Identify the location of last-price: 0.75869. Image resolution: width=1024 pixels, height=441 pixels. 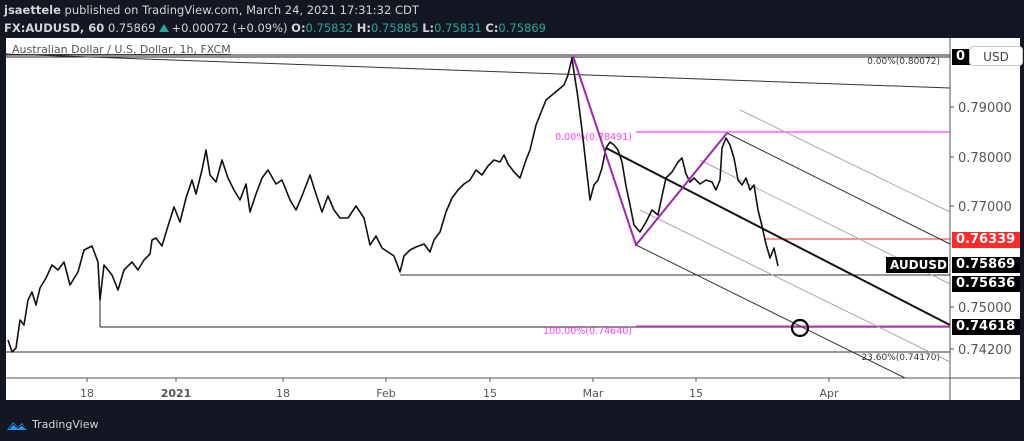
(131, 28).